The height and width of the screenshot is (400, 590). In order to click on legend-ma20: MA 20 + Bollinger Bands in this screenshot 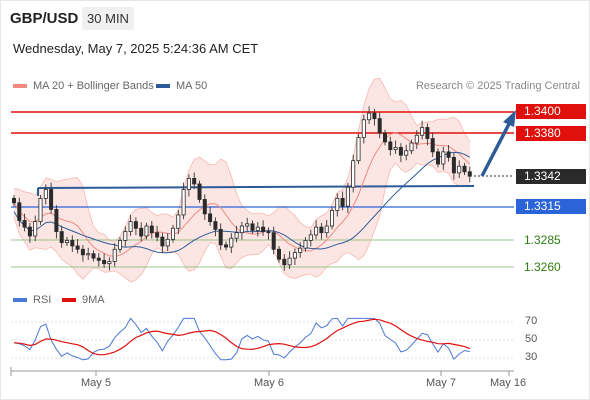, I will do `click(83, 86)`.